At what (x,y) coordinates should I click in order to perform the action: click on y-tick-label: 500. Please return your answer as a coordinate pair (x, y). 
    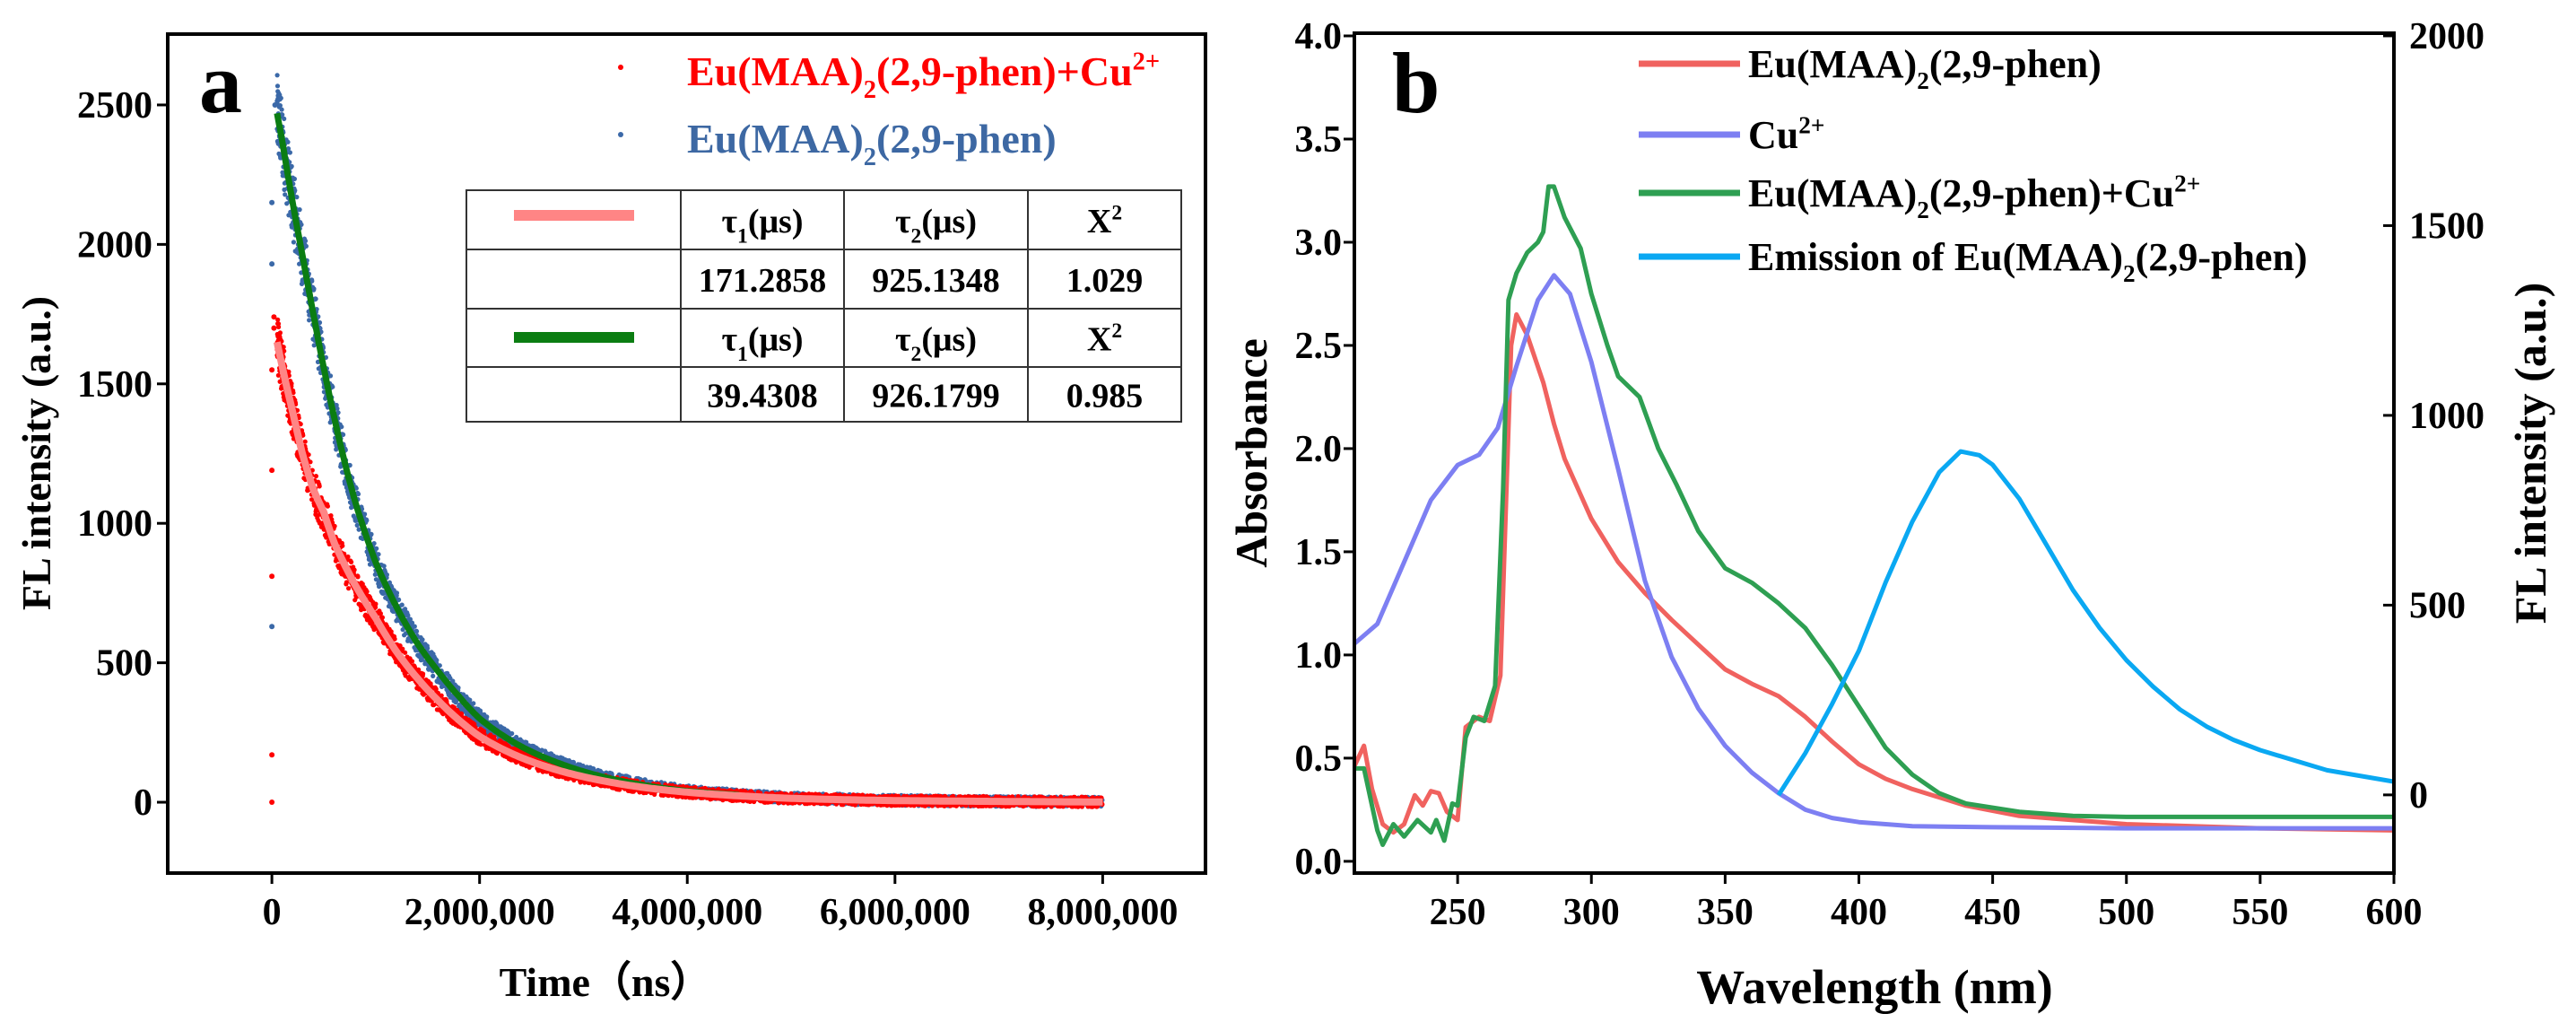
    Looking at the image, I should click on (124, 664).